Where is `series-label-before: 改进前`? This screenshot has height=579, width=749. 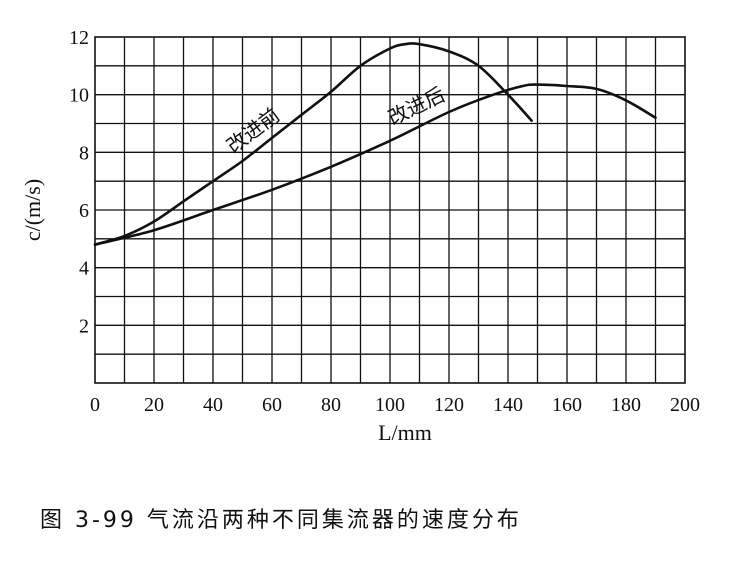 series-label-before: 改进前 is located at coordinates (253, 130).